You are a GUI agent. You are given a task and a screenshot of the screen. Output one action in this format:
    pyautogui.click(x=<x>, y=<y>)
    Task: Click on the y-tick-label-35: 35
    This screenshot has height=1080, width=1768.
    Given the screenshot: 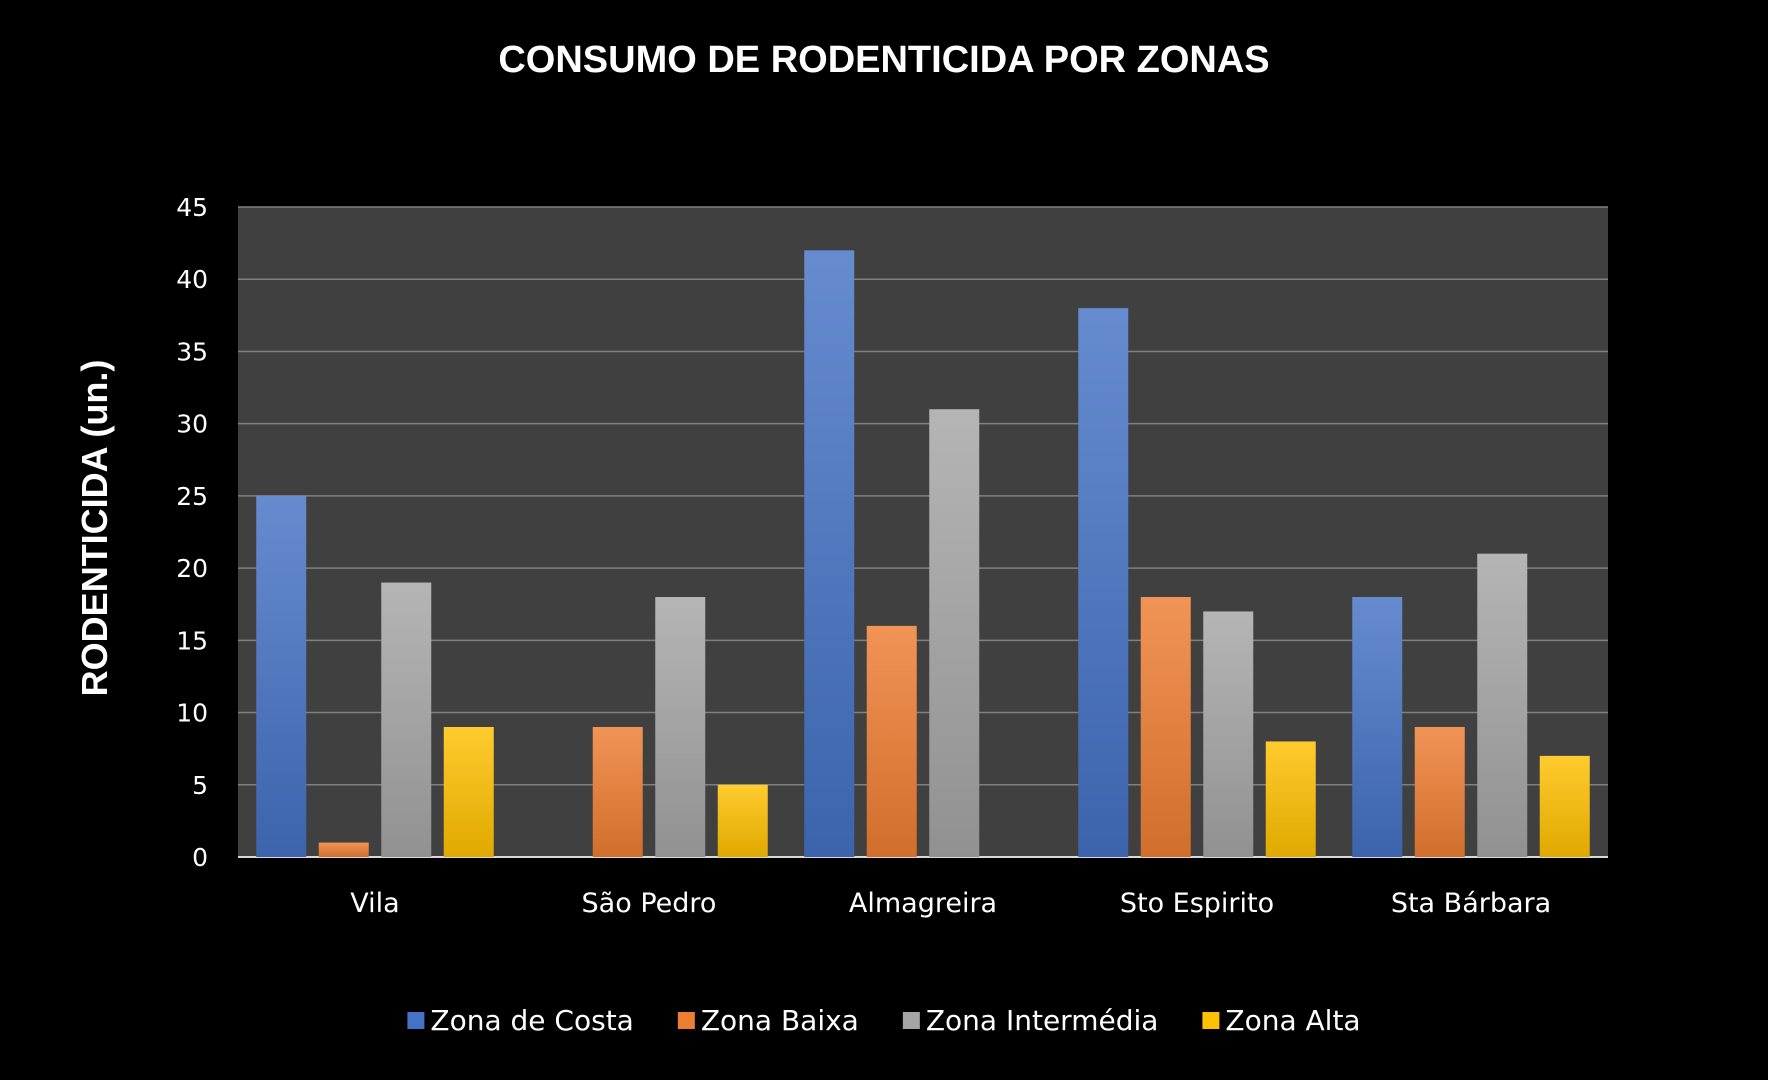 What is the action you would take?
    pyautogui.click(x=192, y=351)
    